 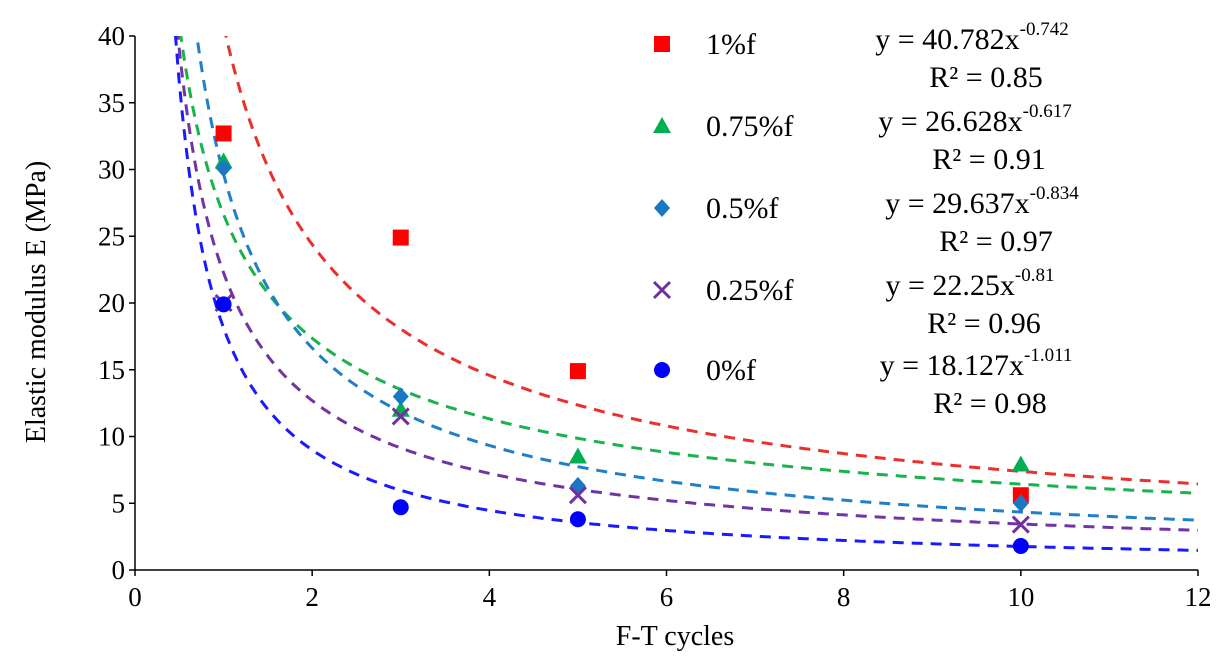 I want to click on y-tick-label: 35, so click(x=111, y=103).